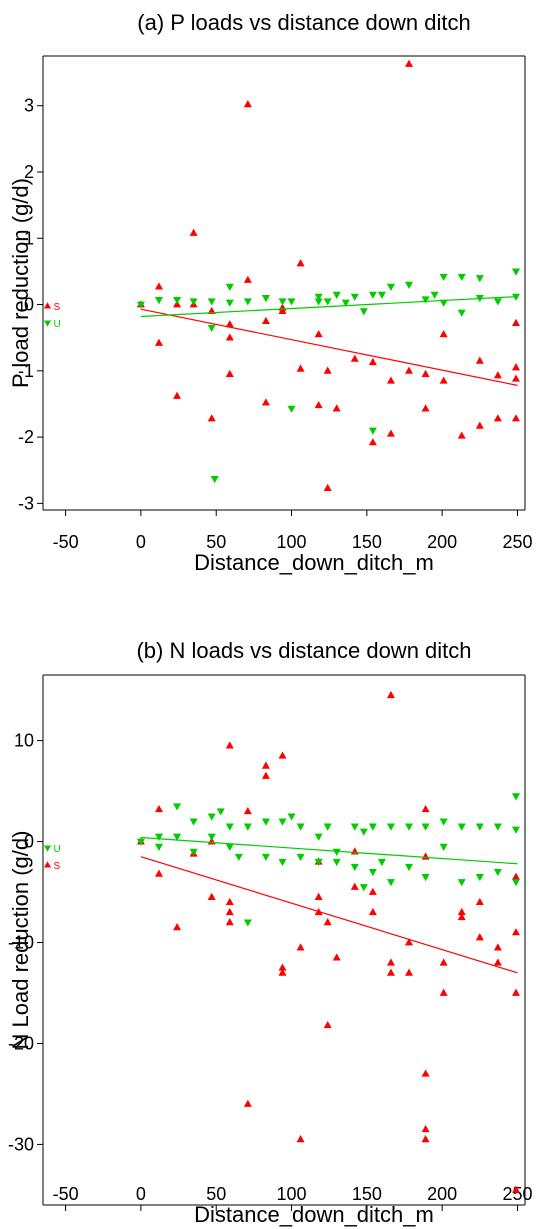 The height and width of the screenshot is (1229, 543). I want to click on x-tick-label: -50, so click(66, 1194).